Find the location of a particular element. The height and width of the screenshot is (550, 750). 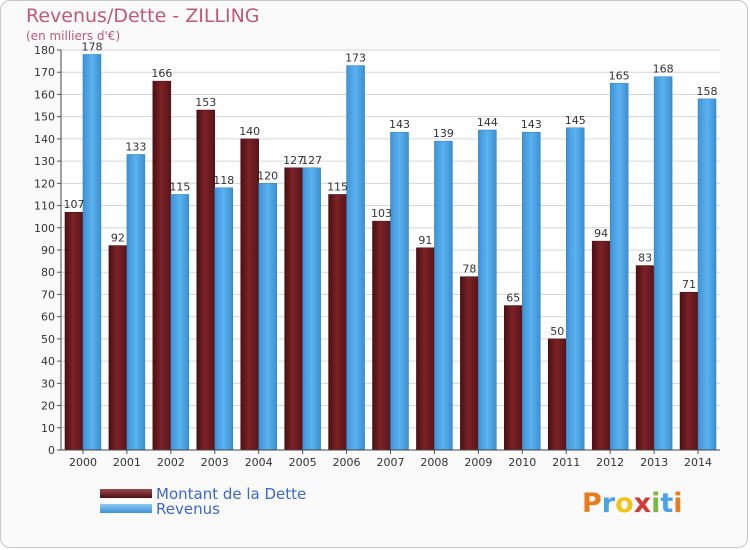

y-tick-label: 30 is located at coordinates (48, 383).